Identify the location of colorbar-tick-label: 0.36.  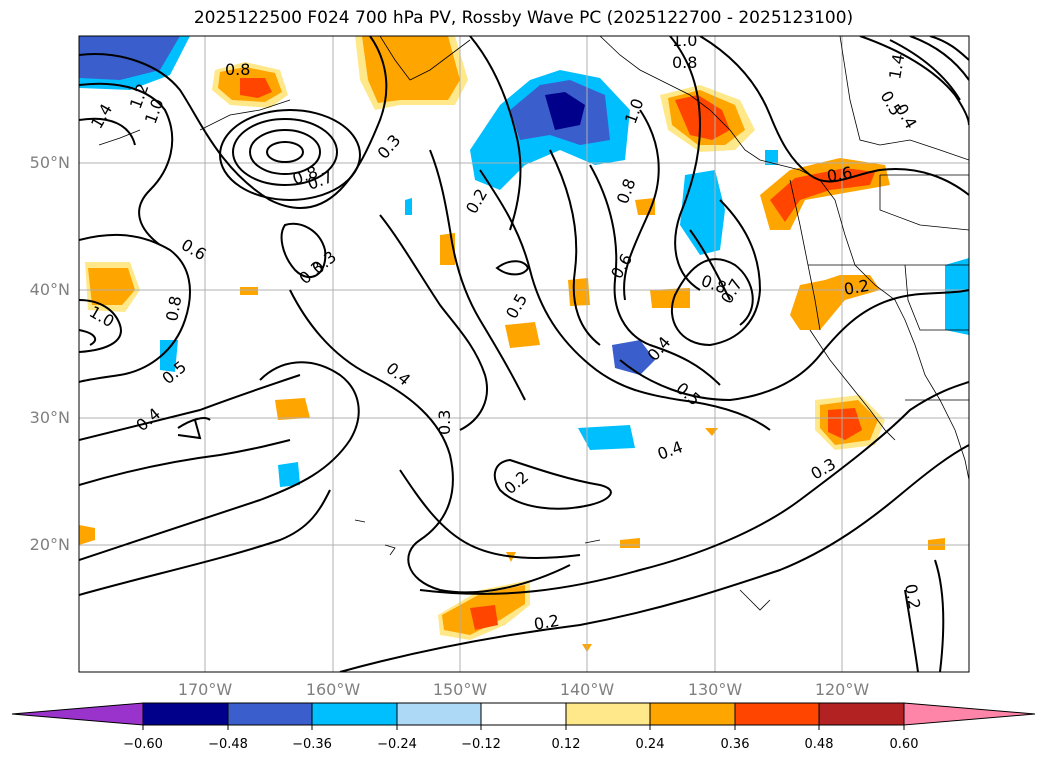
(735, 744).